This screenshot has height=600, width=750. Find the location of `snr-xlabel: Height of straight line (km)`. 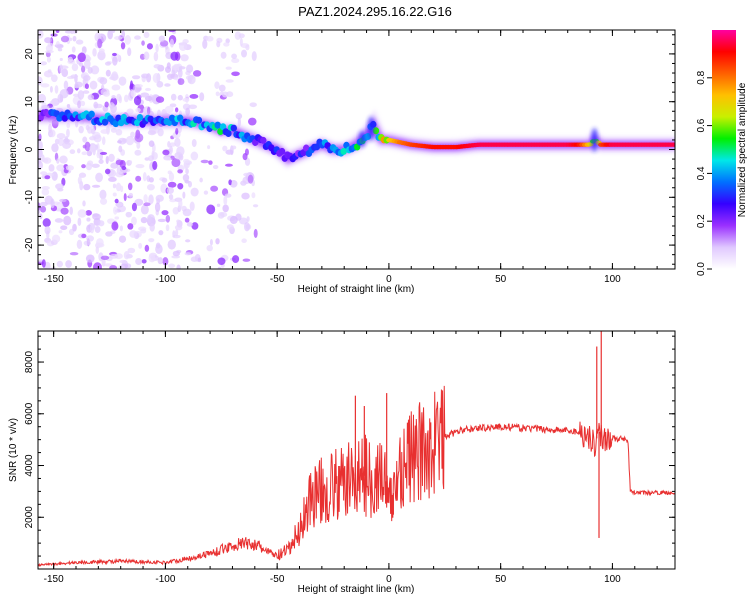

snr-xlabel: Height of straight line (km) is located at coordinates (356, 589).